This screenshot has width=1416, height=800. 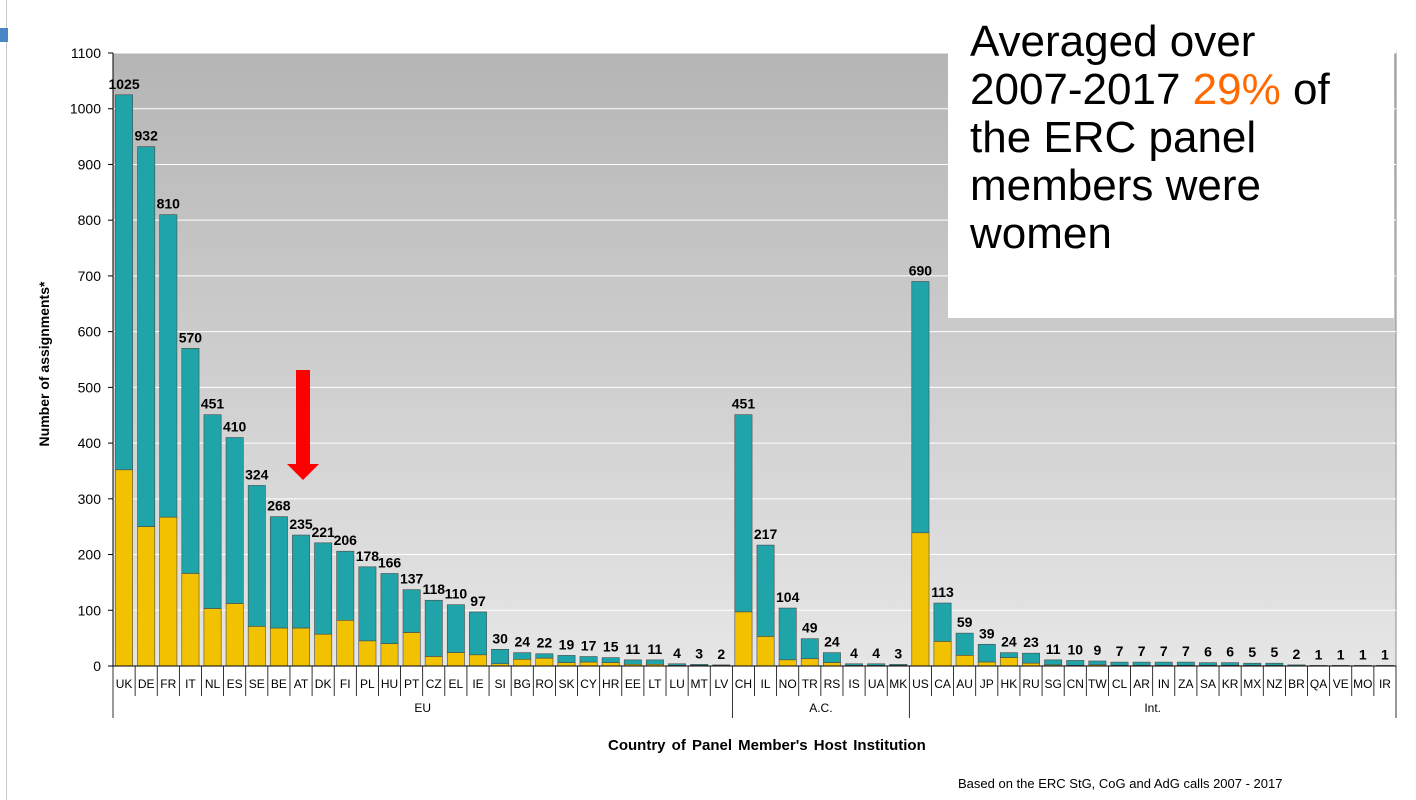 I want to click on category-label: KR, so click(x=1230, y=684).